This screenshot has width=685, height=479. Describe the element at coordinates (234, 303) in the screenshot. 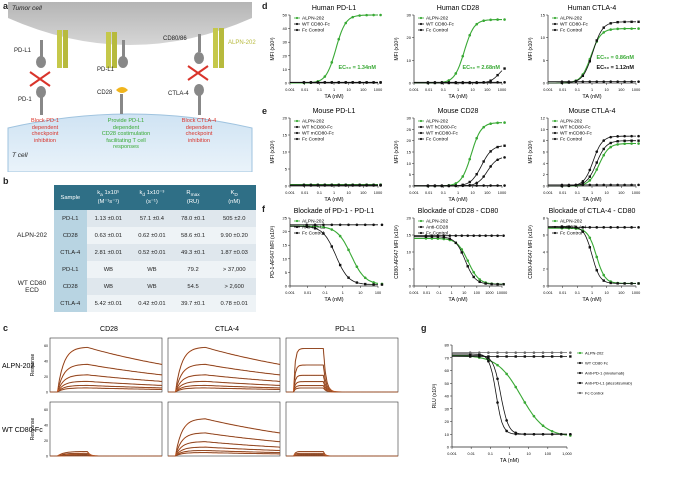

I see `table-cell: 0.78 ±0.01` at that location.